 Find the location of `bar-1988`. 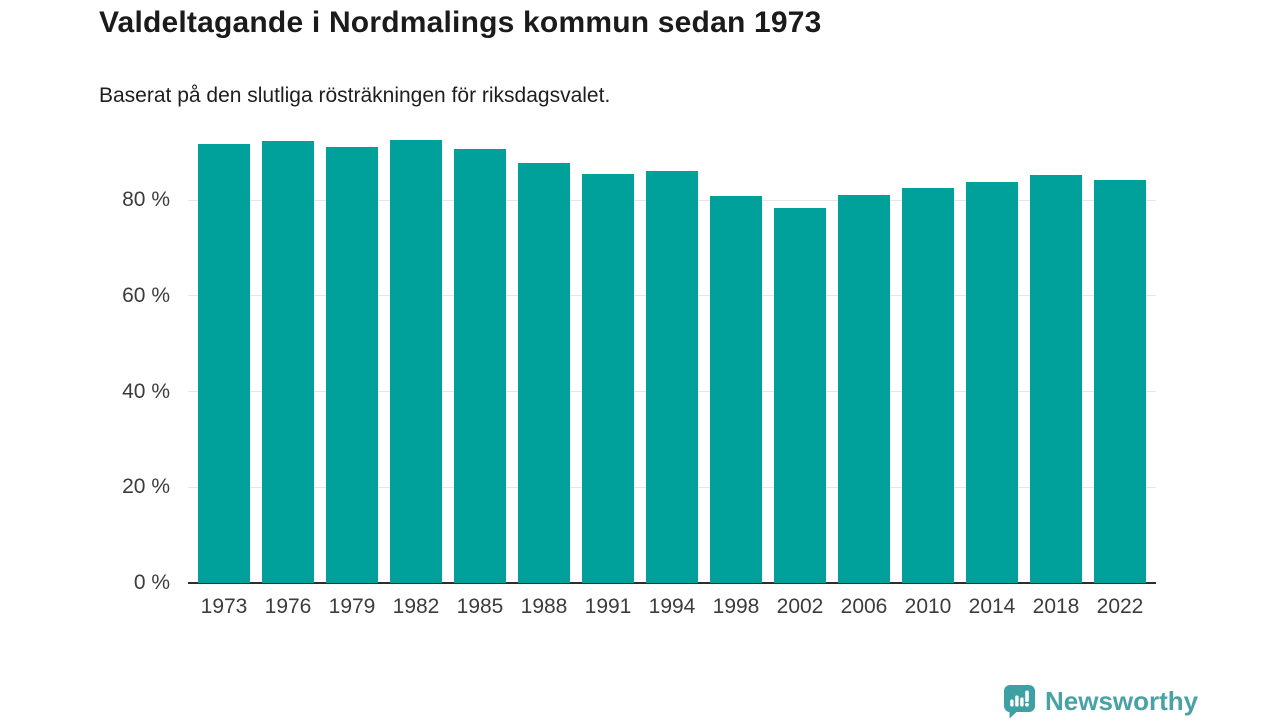

bar-1988 is located at coordinates (544, 372).